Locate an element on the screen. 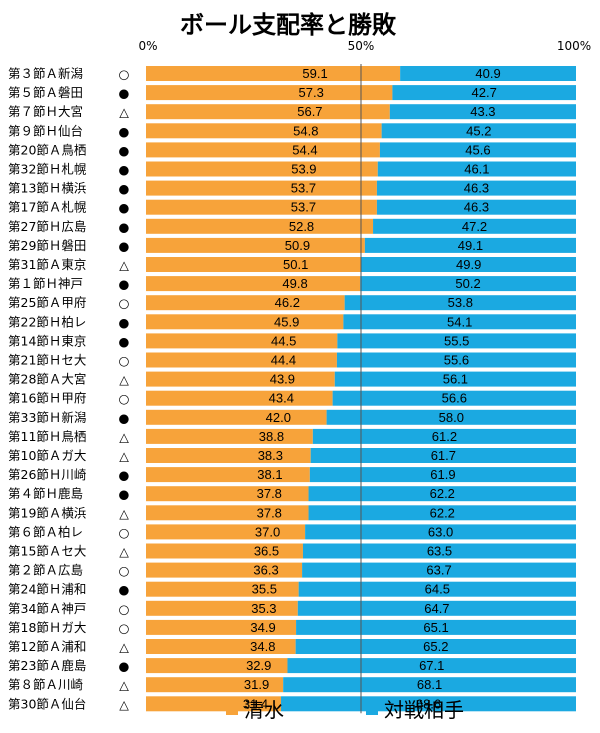 The image size is (600, 733). value-label-shimizu: 34.9 is located at coordinates (262, 627).